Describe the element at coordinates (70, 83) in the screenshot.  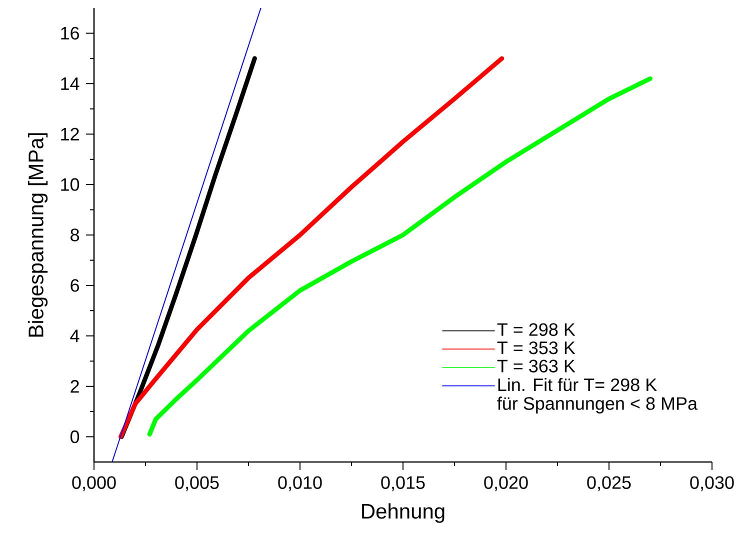
I see `y-tick-label: 14` at that location.